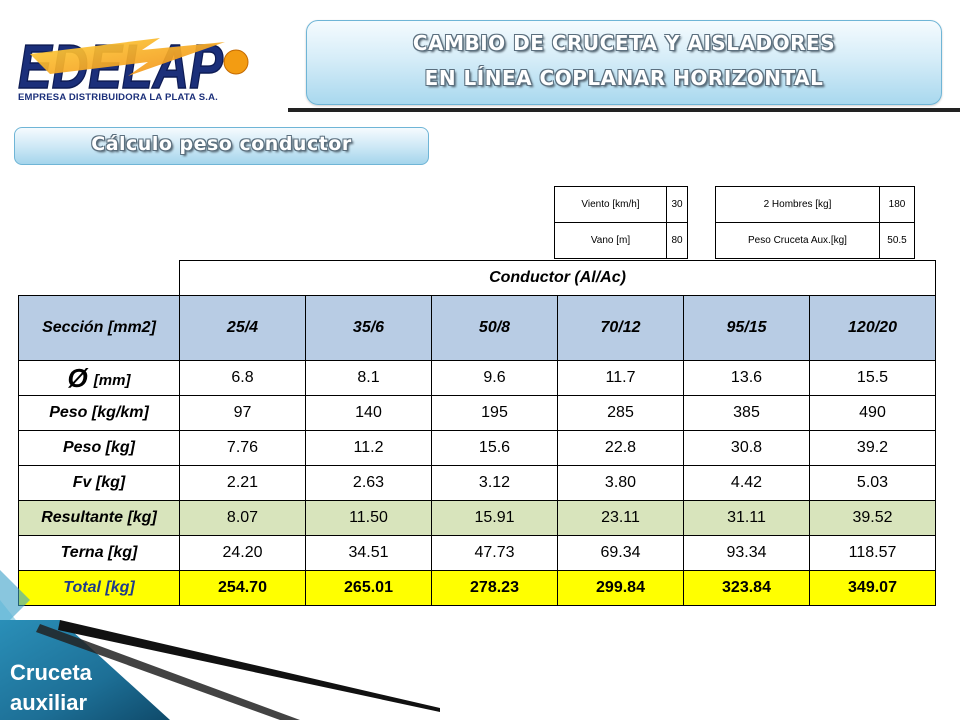 Image resolution: width=960 pixels, height=720 pixels. Describe the element at coordinates (368, 518) in the screenshot. I see `table-cell: 11.50` at that location.